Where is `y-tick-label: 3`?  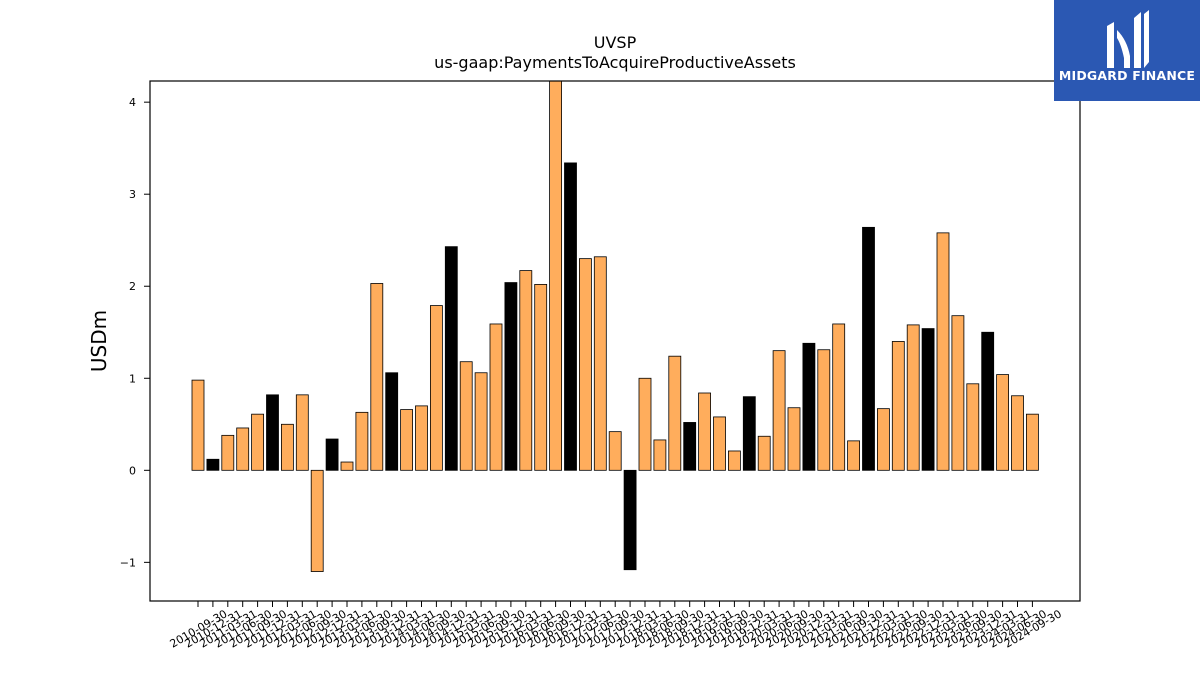
y-tick-label: 3 is located at coordinates (132, 194).